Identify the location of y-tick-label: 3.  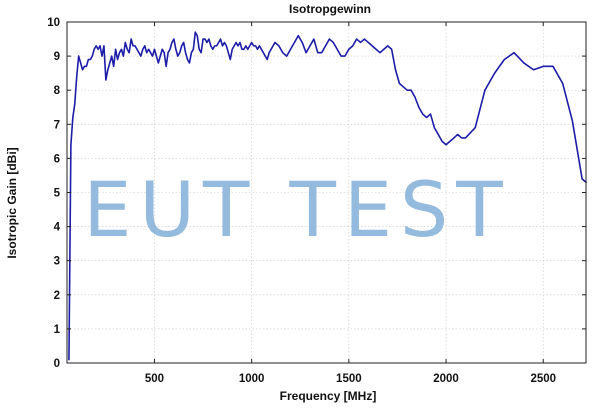
(57, 262).